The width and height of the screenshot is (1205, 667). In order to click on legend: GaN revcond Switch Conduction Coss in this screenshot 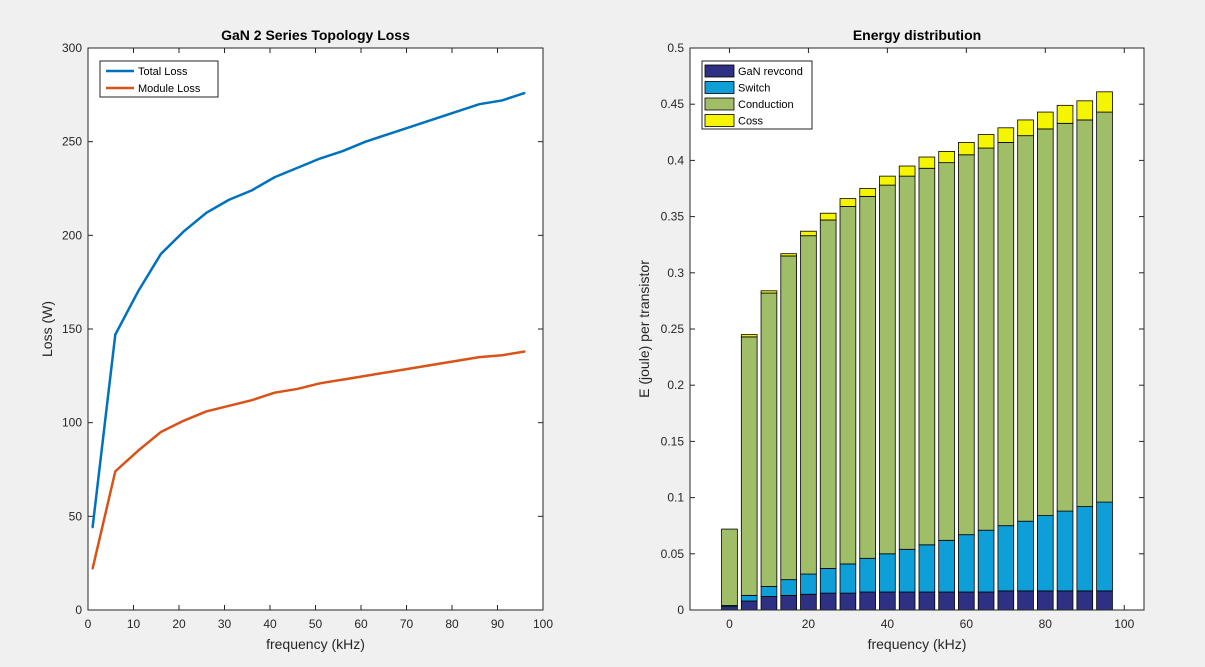, I will do `click(757, 95)`.